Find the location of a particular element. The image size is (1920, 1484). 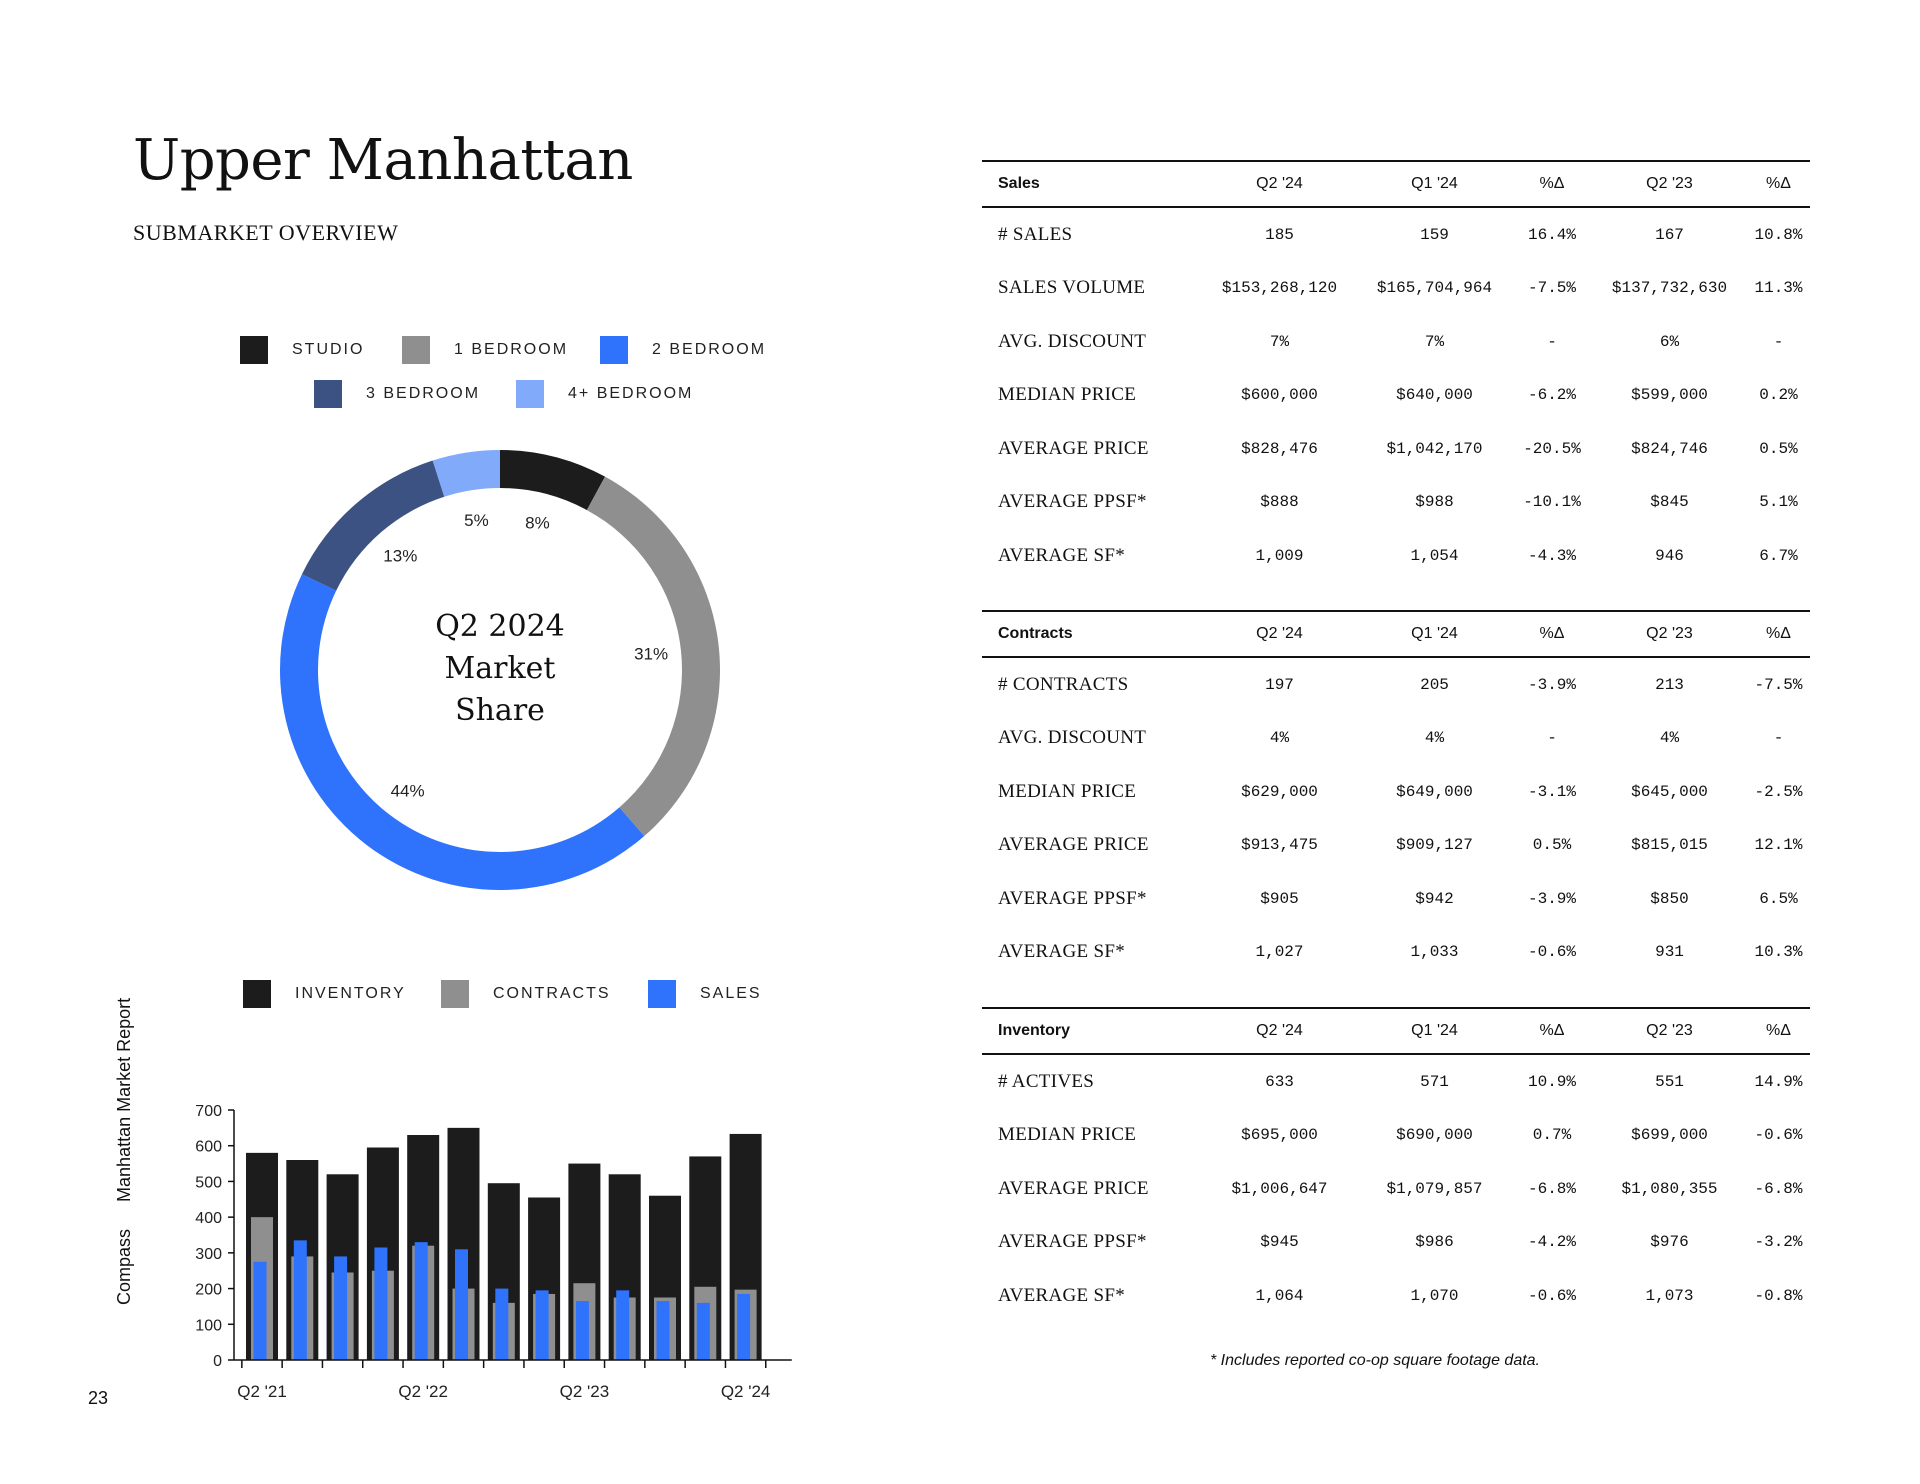

table-row: AVERAGE SF* 1,027 1,033 -0.6% 931 10.3% is located at coordinates (1396, 953).